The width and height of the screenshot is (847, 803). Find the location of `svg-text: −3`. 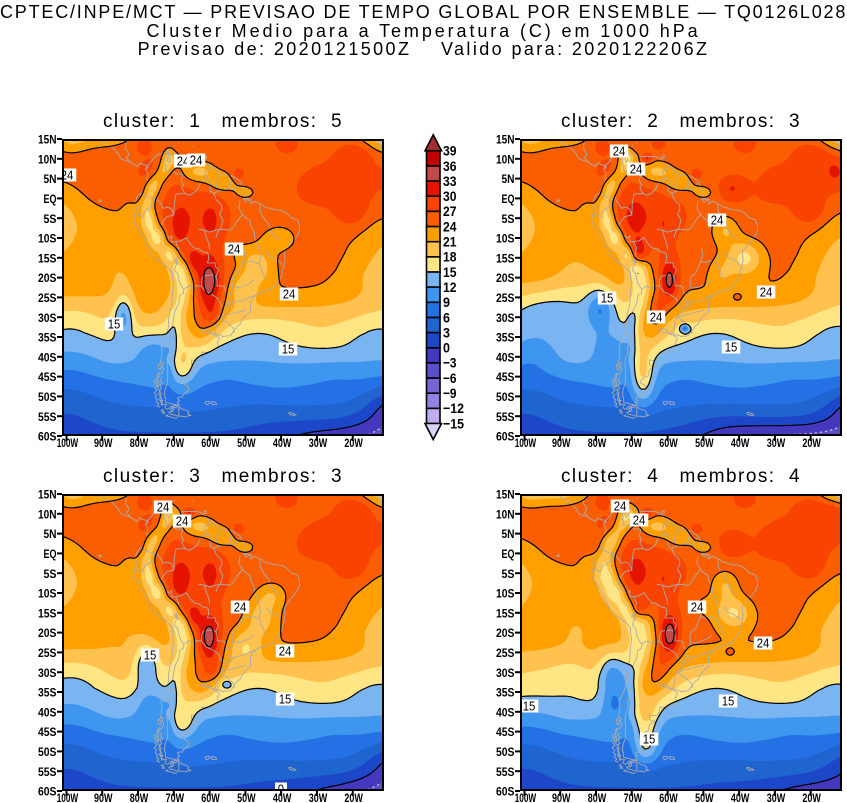

svg-text: −3 is located at coordinates (450, 363).